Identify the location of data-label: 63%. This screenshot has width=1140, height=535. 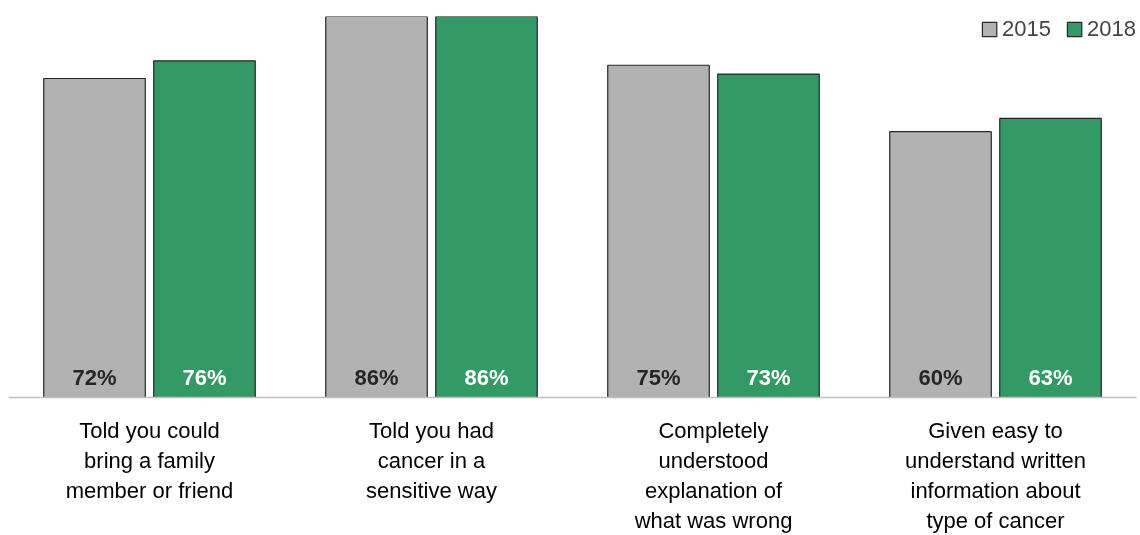
(1050, 377).